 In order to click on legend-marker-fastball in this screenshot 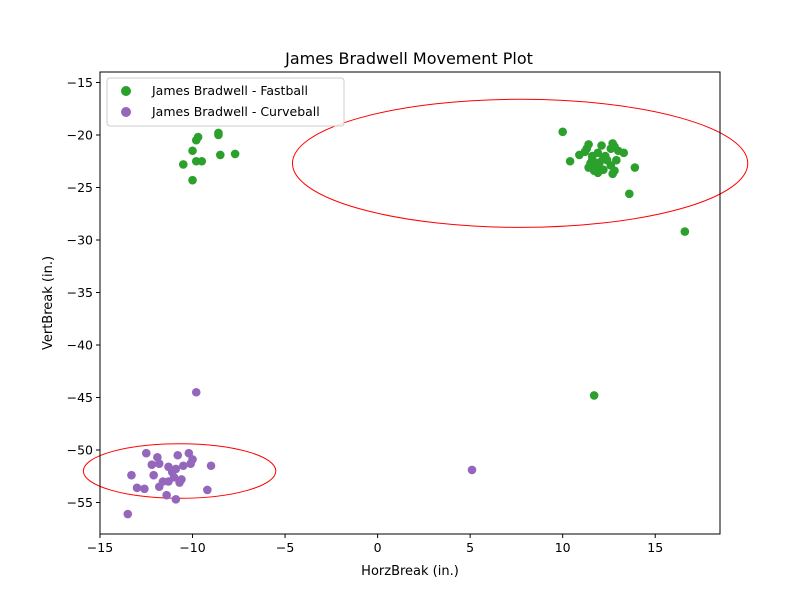, I will do `click(126, 91)`.